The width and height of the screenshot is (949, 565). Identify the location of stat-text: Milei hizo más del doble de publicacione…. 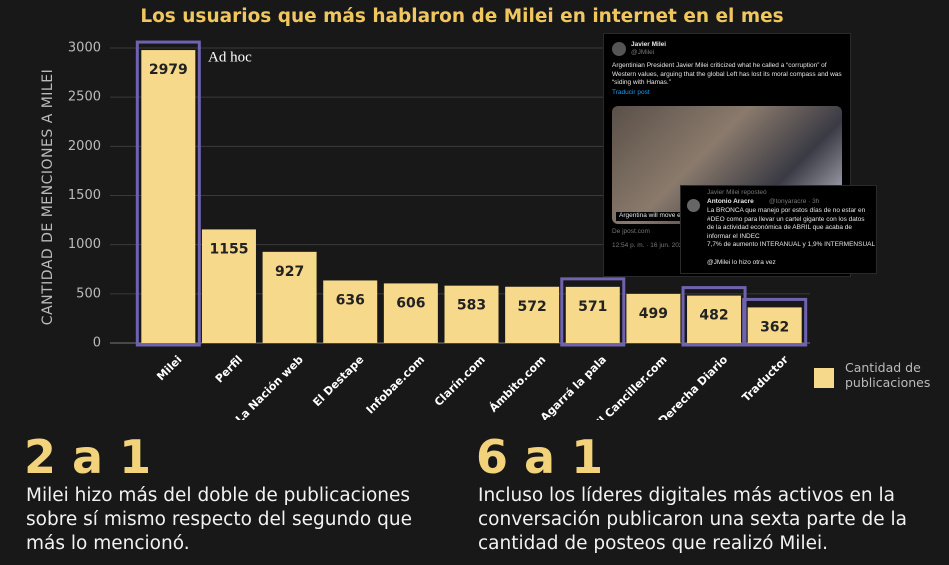
(219, 519).